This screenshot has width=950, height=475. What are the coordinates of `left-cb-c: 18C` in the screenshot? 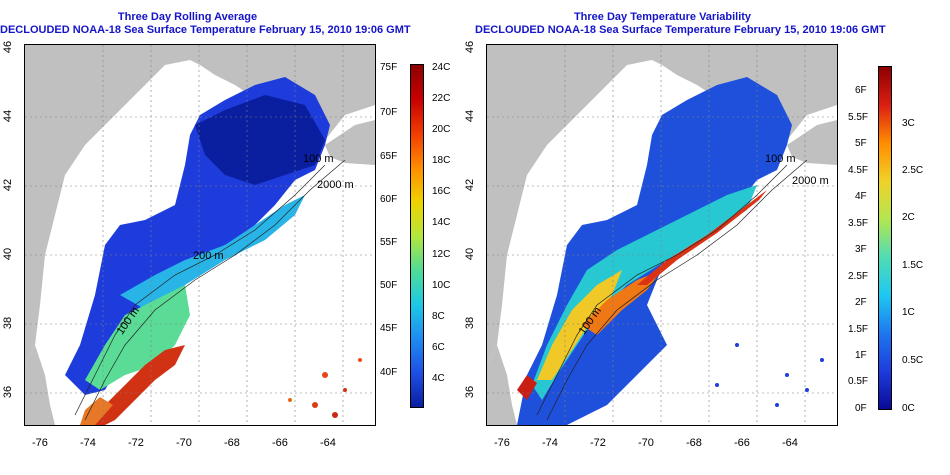 It's located at (441, 160).